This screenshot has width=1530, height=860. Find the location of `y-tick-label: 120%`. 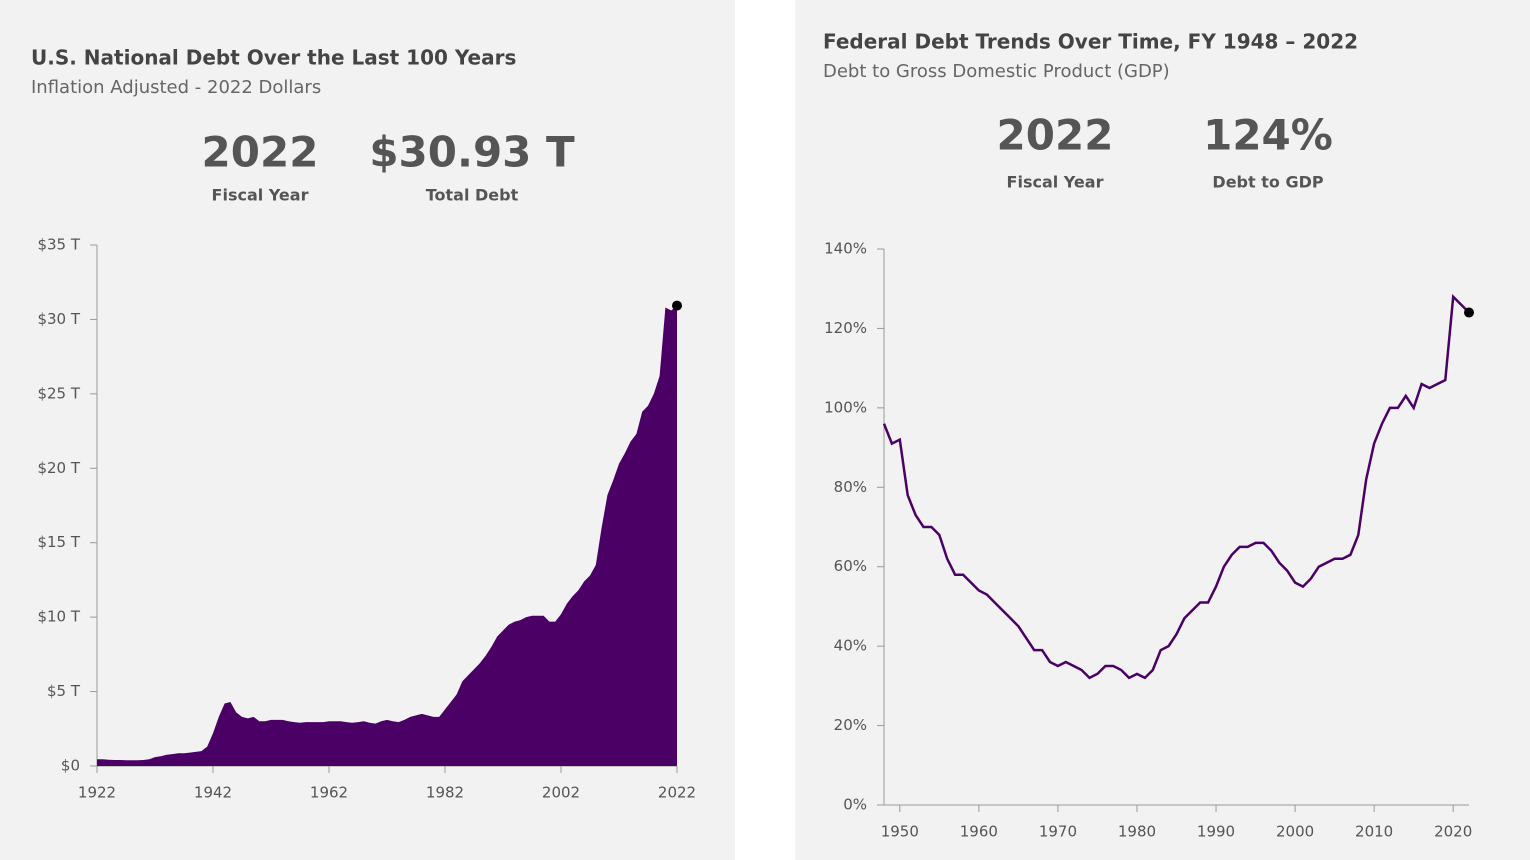

y-tick-label: 120% is located at coordinates (845, 328).